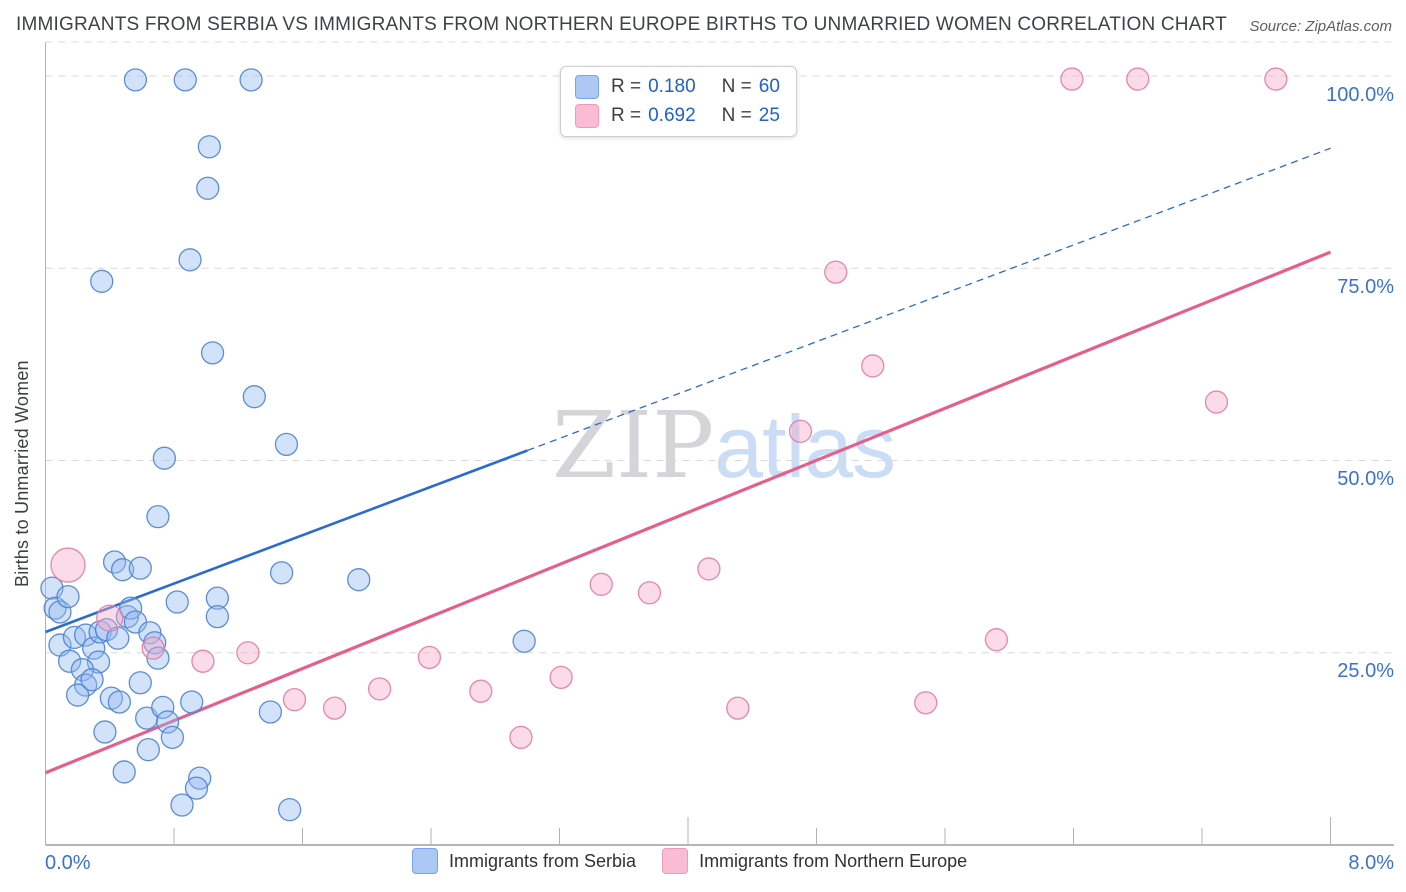  I want to click on n-label: N =, so click(736, 115).